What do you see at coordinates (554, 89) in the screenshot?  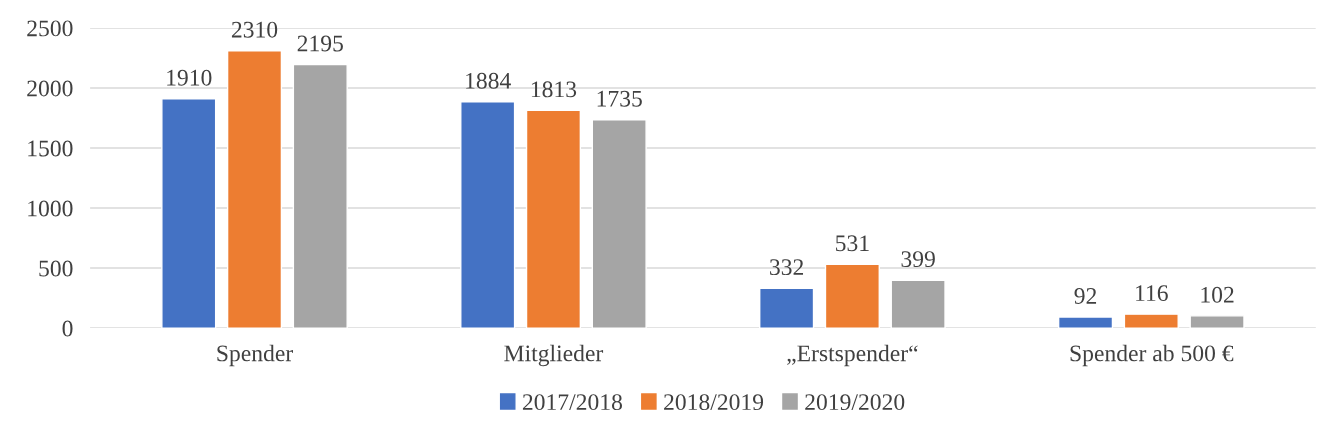 I see `data-label: 1813` at bounding box center [554, 89].